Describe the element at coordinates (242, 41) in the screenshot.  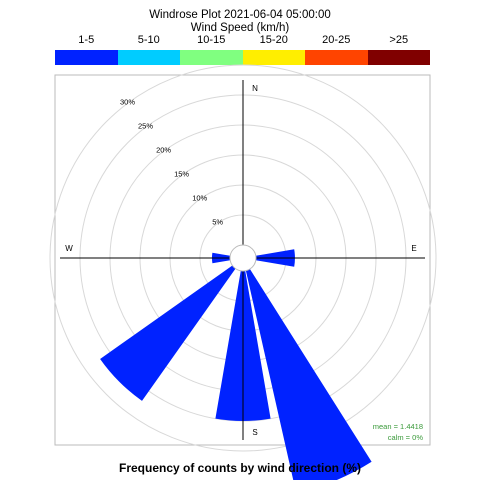
I see `legend-labels: 1-5 5-10 10-15 15-20 20-25 >25` at that location.